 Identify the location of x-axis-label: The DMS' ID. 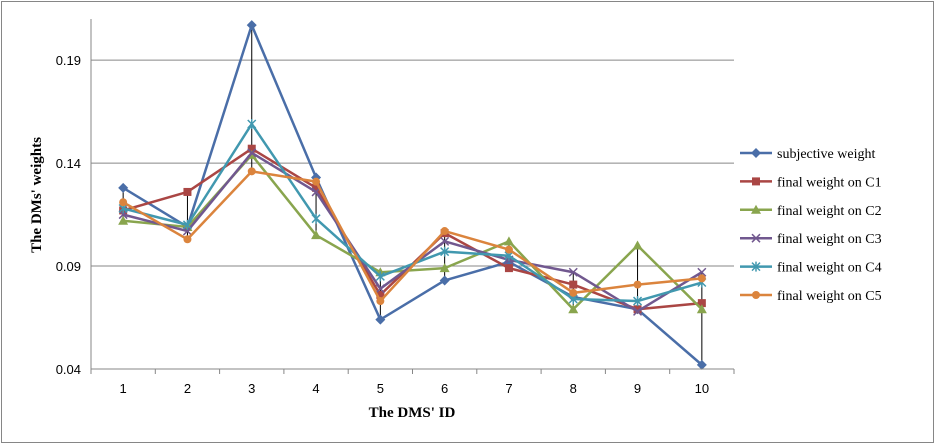
(412, 413).